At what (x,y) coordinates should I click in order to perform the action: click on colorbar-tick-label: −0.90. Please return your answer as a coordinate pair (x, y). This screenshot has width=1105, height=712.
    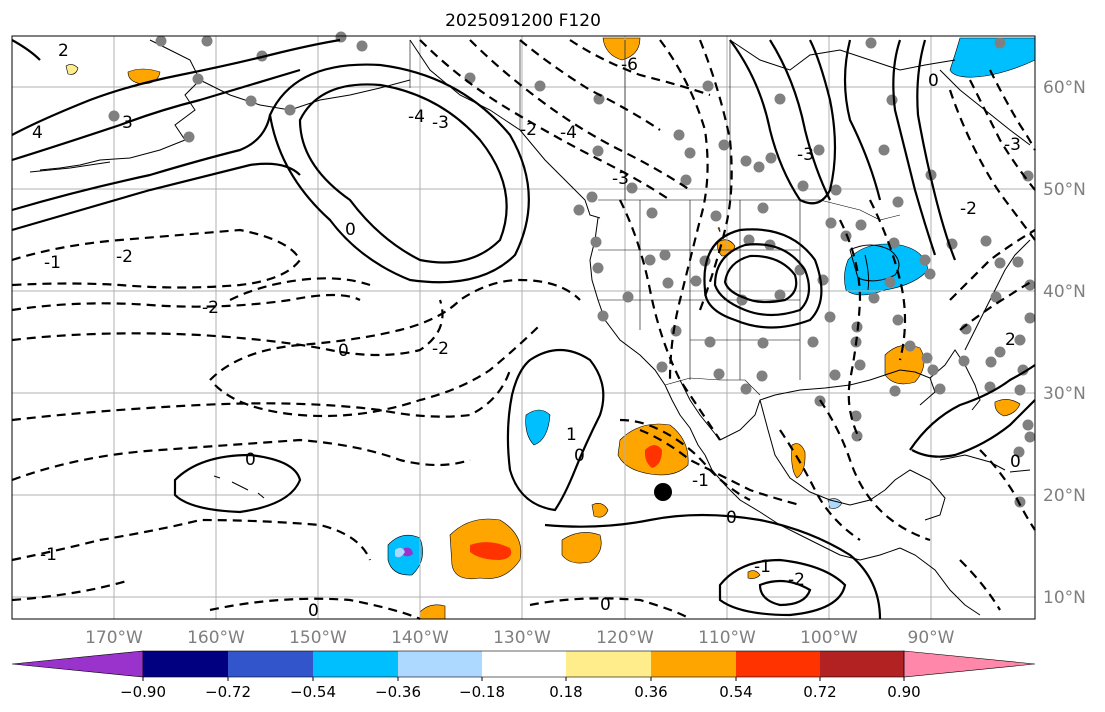
    Looking at the image, I should click on (143, 692).